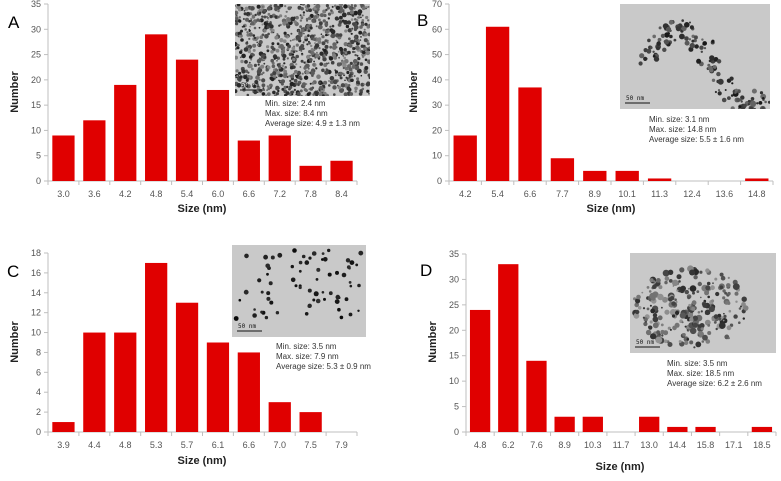  What do you see at coordinates (125, 194) in the screenshot?
I see `x-tick-label: 4.2` at bounding box center [125, 194].